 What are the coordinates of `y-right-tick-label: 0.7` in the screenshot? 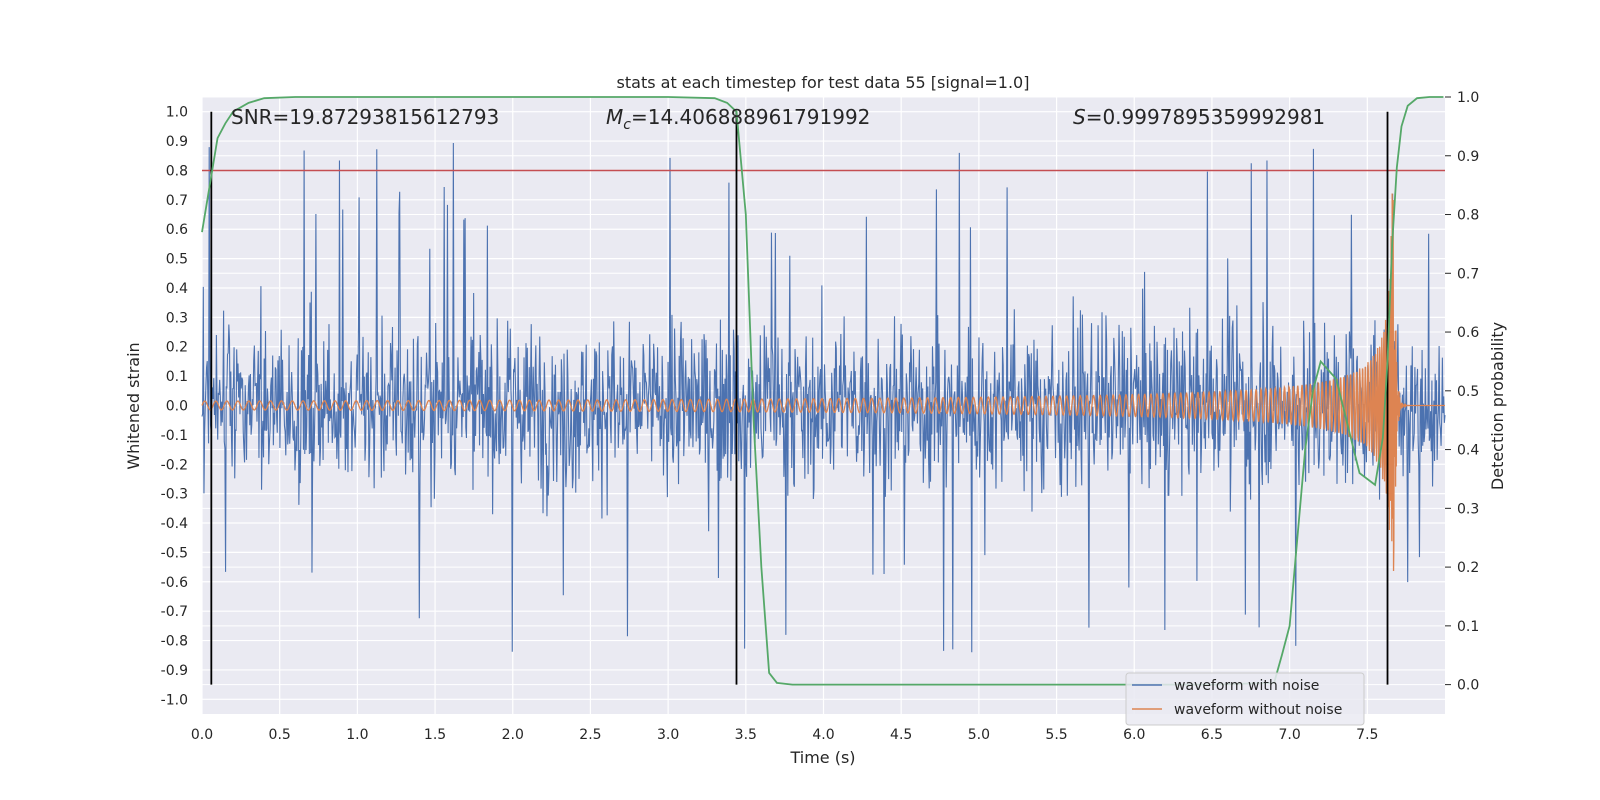 It's located at (1468, 274).